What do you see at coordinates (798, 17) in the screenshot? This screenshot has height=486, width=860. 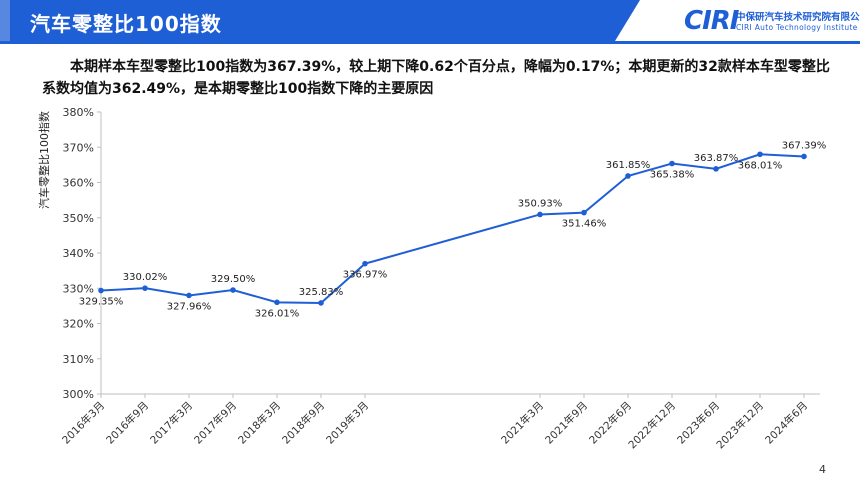 I see `logo-company-cn: 中保研汽车技术研究院有限公司` at bounding box center [798, 17].